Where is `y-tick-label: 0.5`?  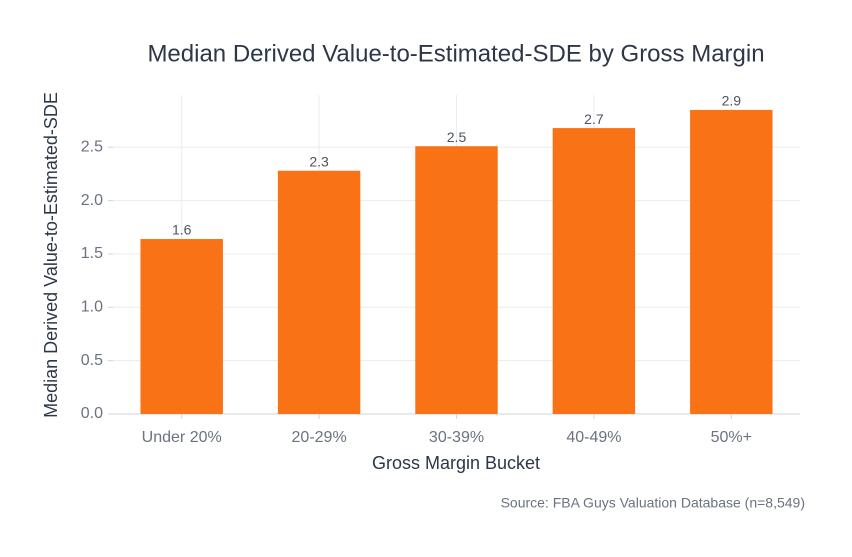 y-tick-label: 0.5 is located at coordinates (92, 360).